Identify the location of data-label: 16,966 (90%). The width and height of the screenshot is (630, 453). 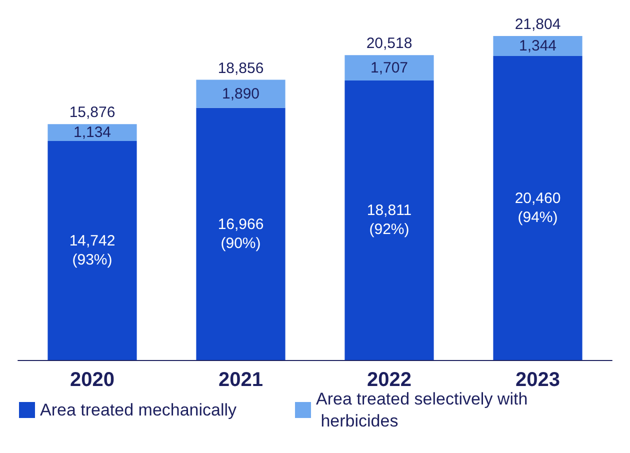
(241, 234).